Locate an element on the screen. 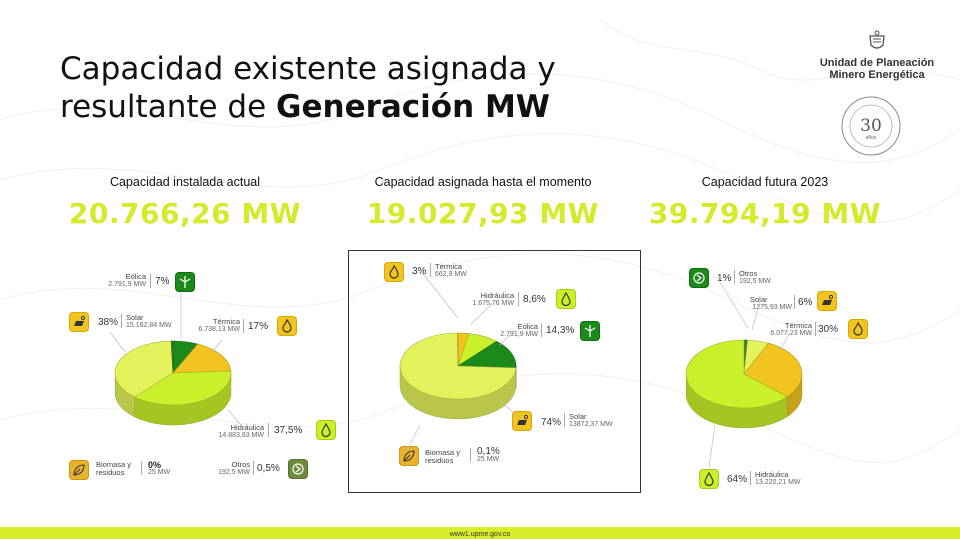 The height and width of the screenshot is (539, 960). label-solar: Solar 1275,93 MW is located at coordinates (771, 304).